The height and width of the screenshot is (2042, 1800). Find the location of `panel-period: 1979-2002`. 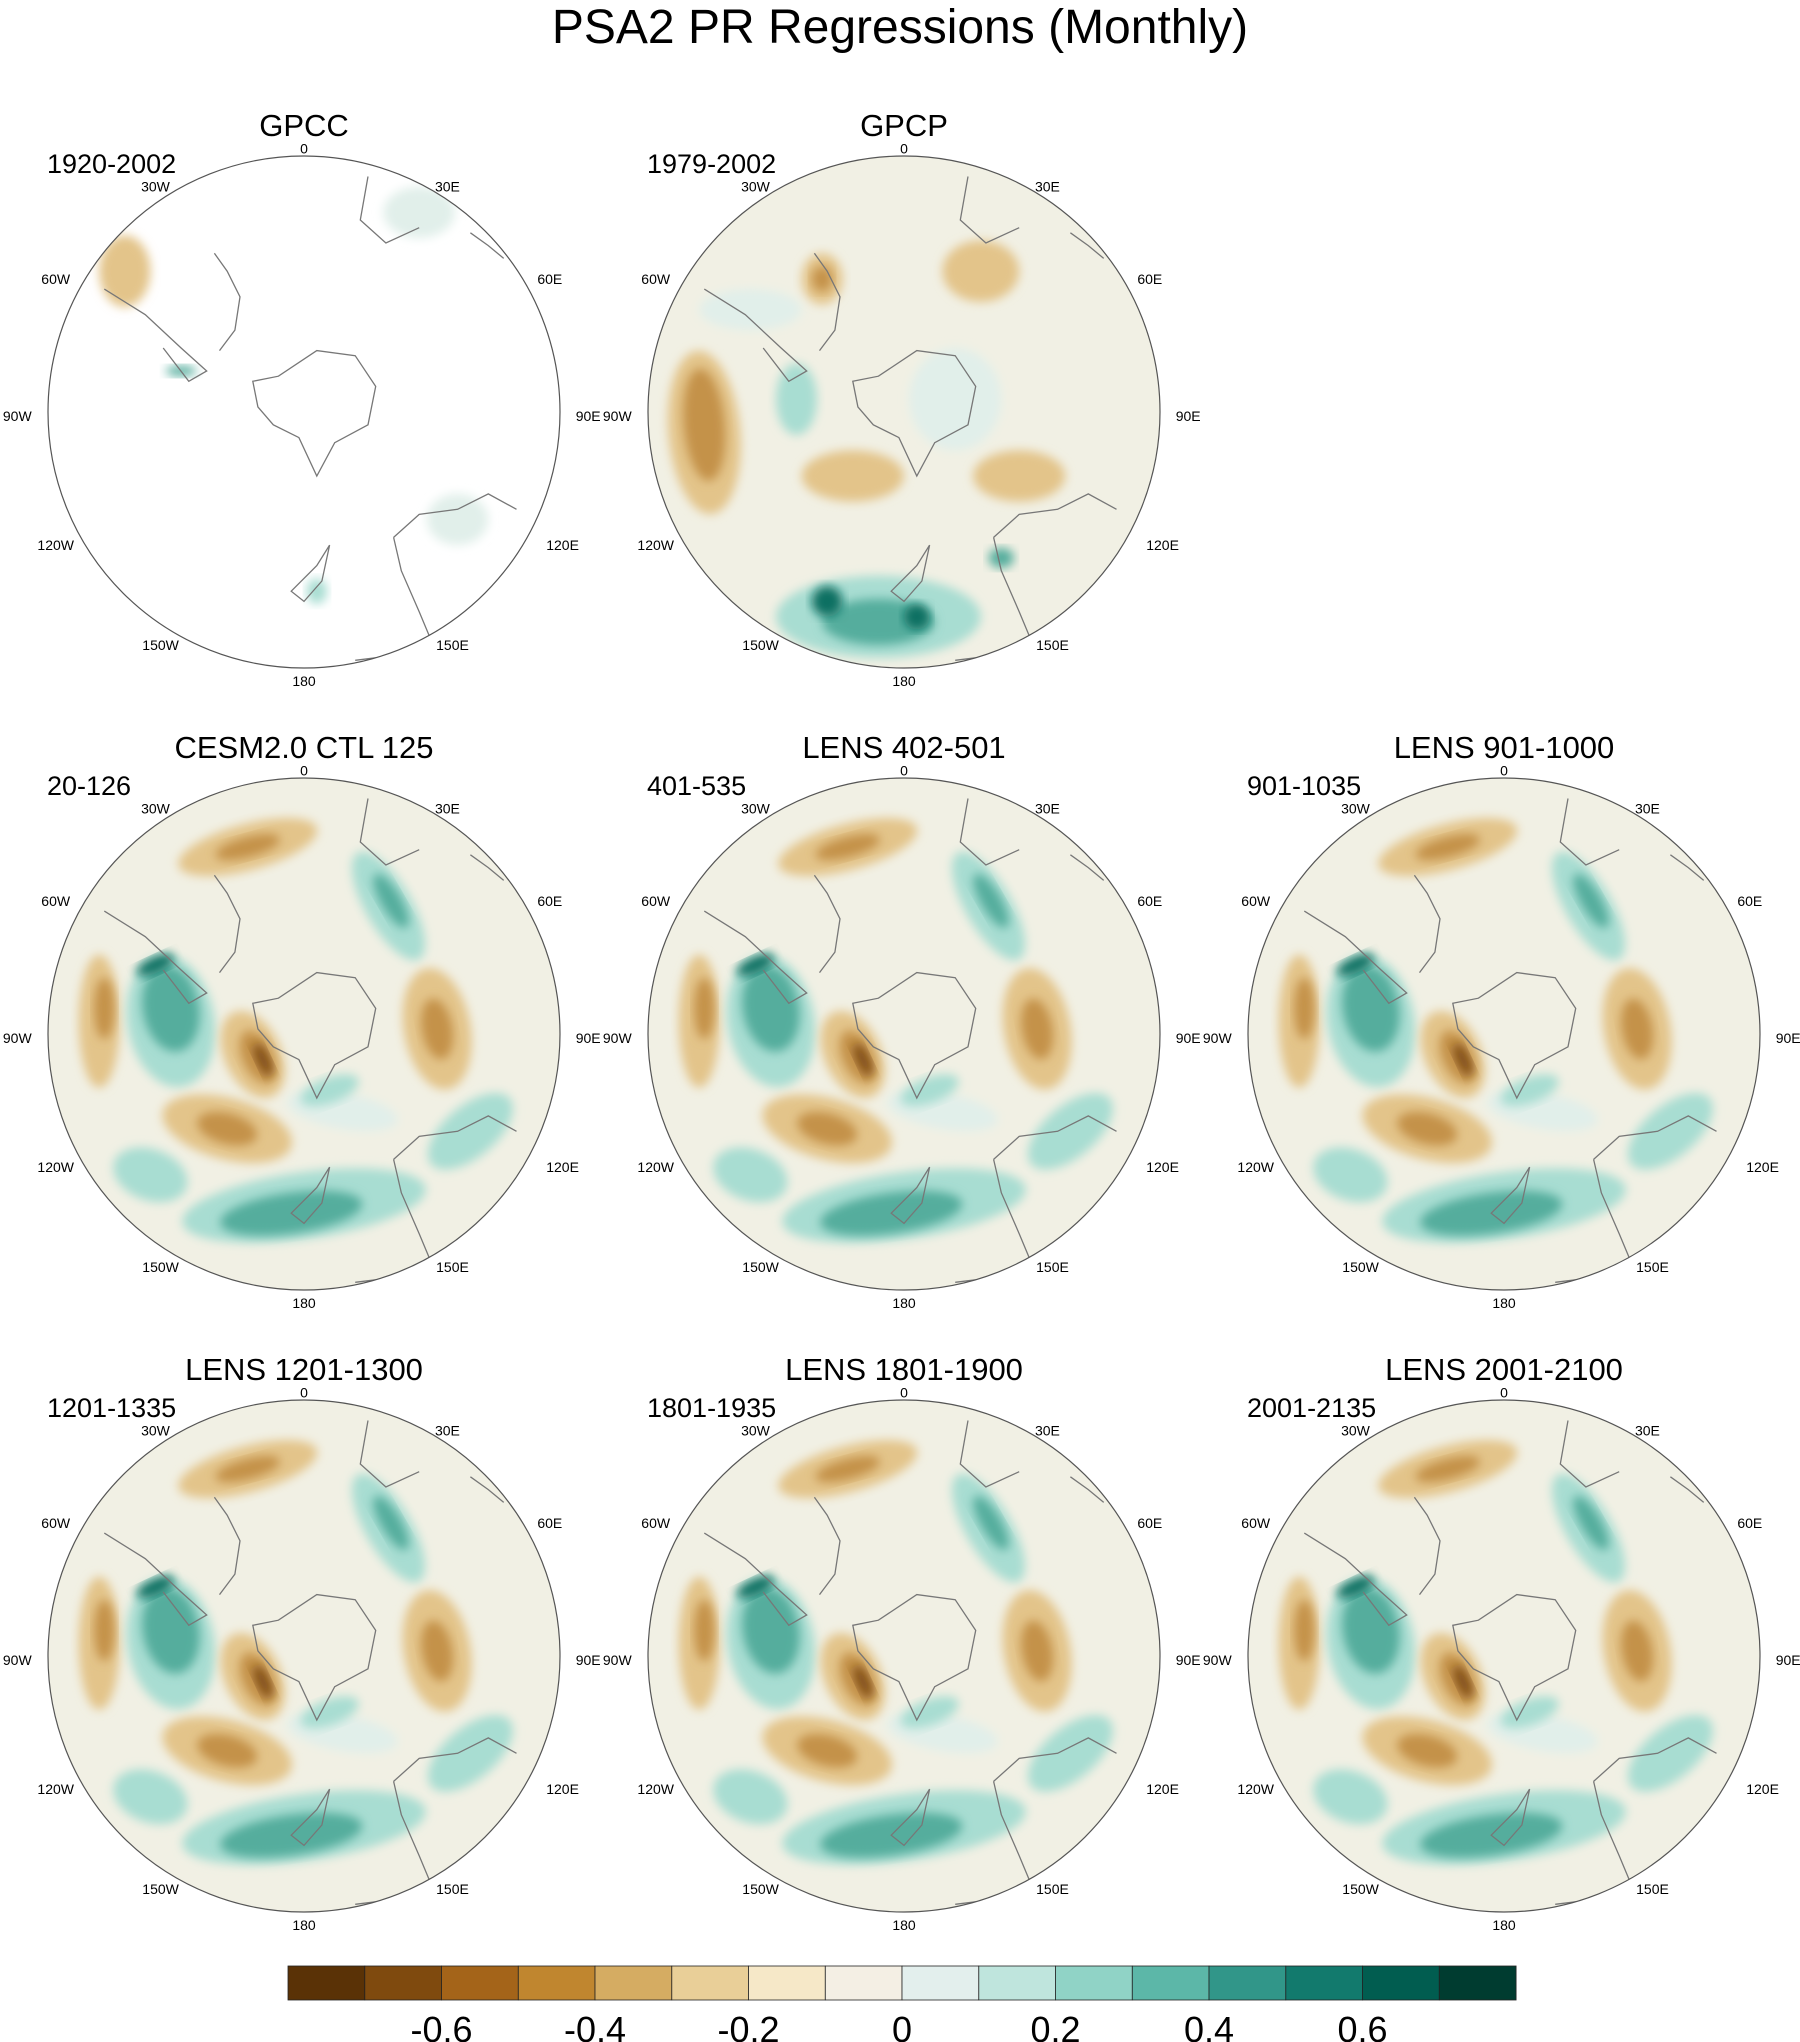

panel-period: 1979-2002 is located at coordinates (711, 164).